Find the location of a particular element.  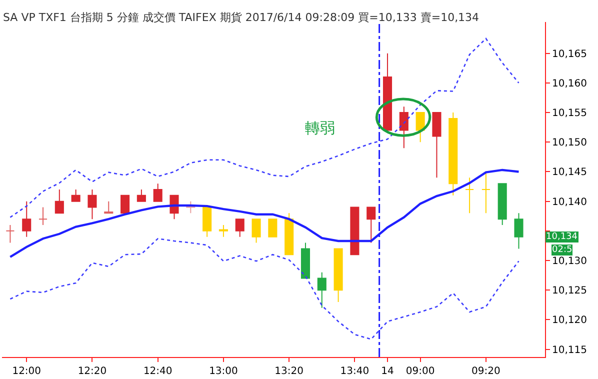

y-tick-label: 10,115 is located at coordinates (569, 350).